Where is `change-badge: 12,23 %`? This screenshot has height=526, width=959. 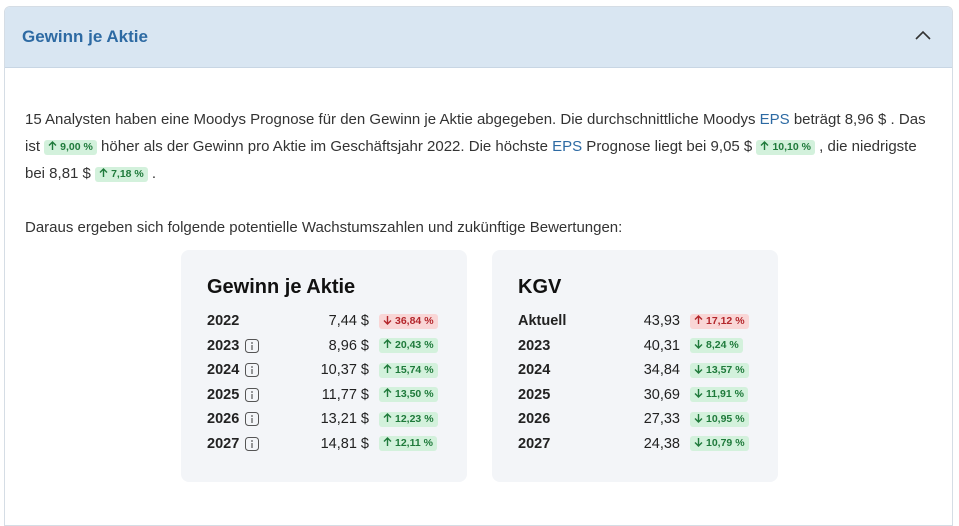
change-badge: 12,23 % is located at coordinates (408, 419).